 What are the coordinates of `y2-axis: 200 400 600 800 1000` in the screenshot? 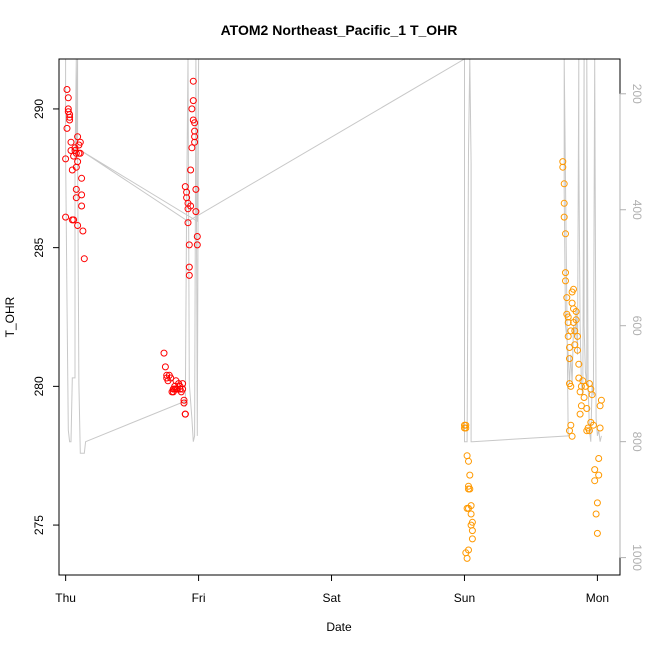 It's located at (631, 327).